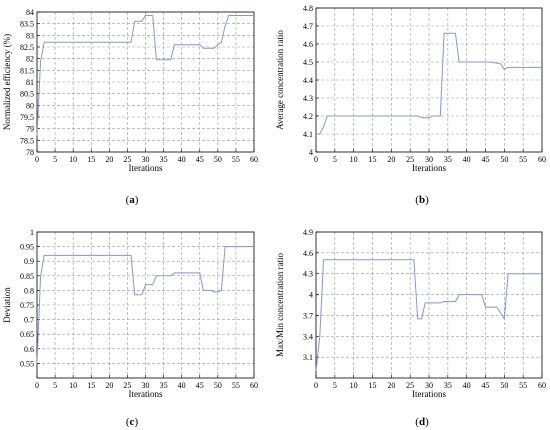 This screenshot has height=430, width=550. Describe the element at coordinates (308, 315) in the screenshot. I see `y-tick-label: 3.7` at that location.